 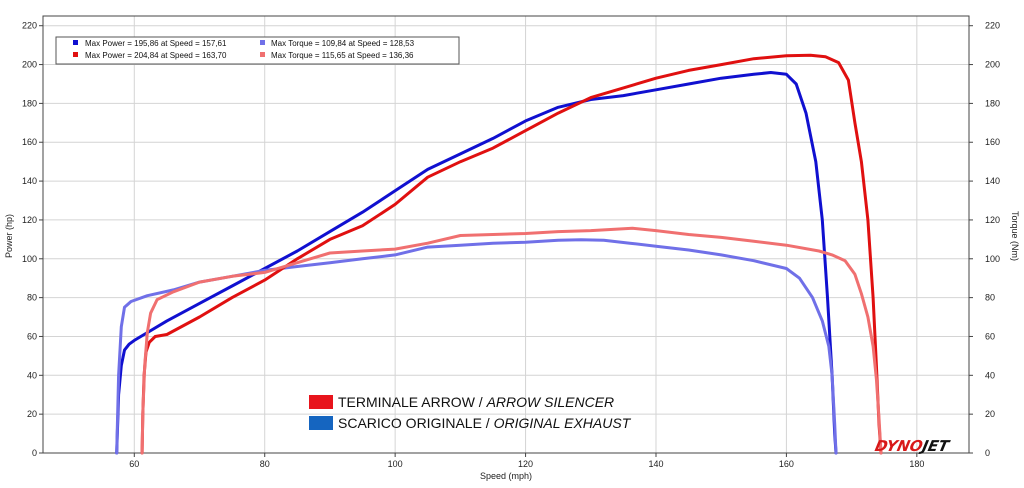 I want to click on x-tick-label-1: 80, so click(x=265, y=464).